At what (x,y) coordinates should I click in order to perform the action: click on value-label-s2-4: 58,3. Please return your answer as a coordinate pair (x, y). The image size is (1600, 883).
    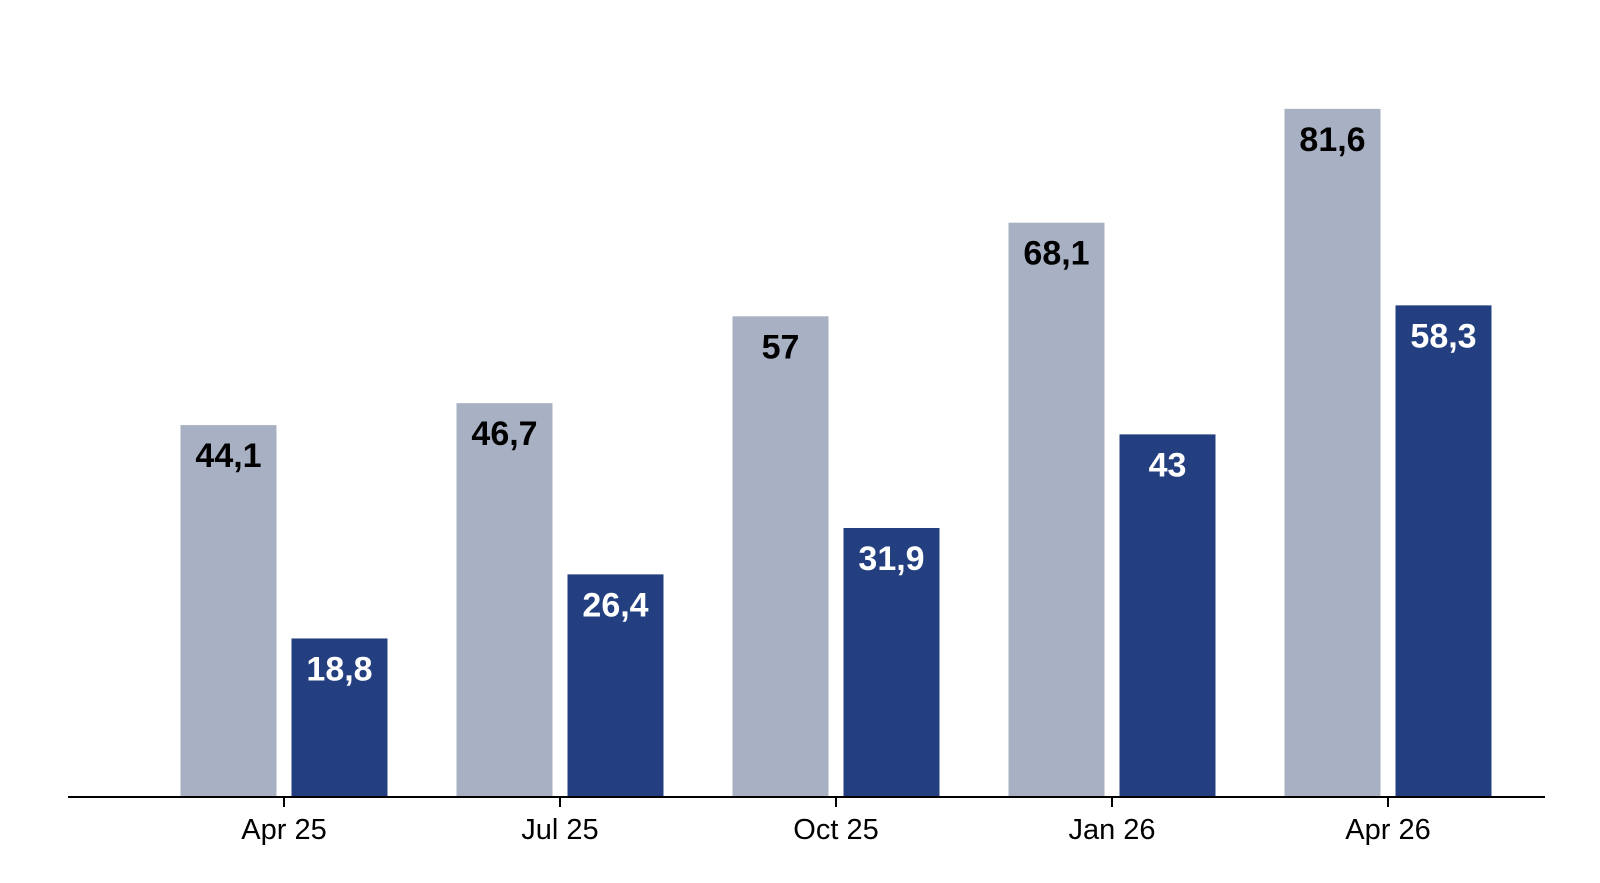
    Looking at the image, I should click on (1443, 336).